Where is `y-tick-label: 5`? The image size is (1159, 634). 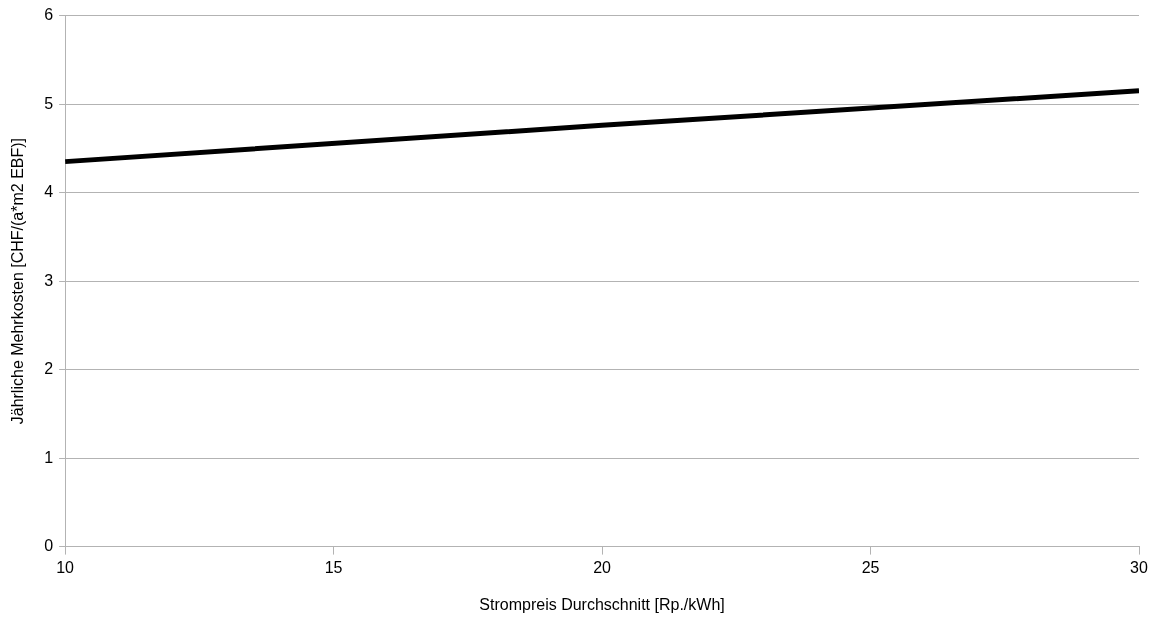
y-tick-label: 5 is located at coordinates (49, 103).